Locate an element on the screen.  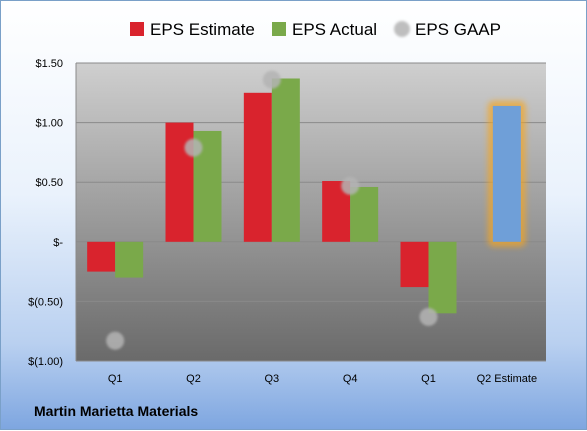
x-tick-label-5: Q2 Estimate is located at coordinates (507, 379).